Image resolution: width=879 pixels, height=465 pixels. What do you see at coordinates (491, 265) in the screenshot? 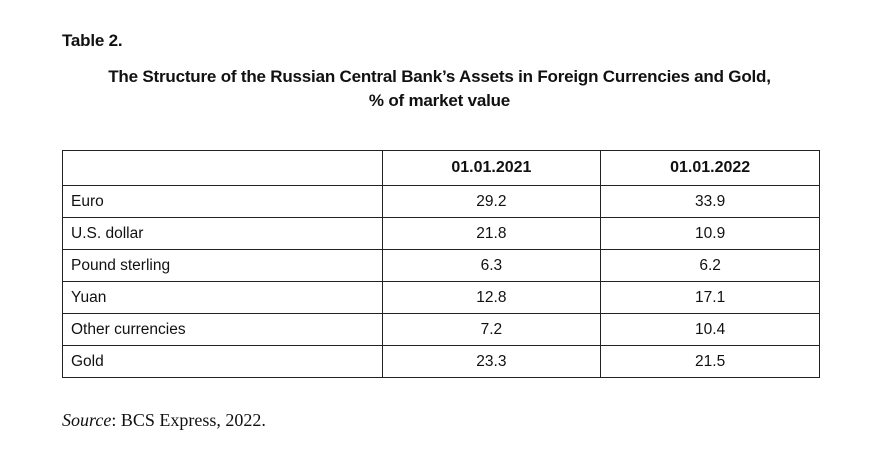
I see `value-2021: 6.3` at bounding box center [491, 265].